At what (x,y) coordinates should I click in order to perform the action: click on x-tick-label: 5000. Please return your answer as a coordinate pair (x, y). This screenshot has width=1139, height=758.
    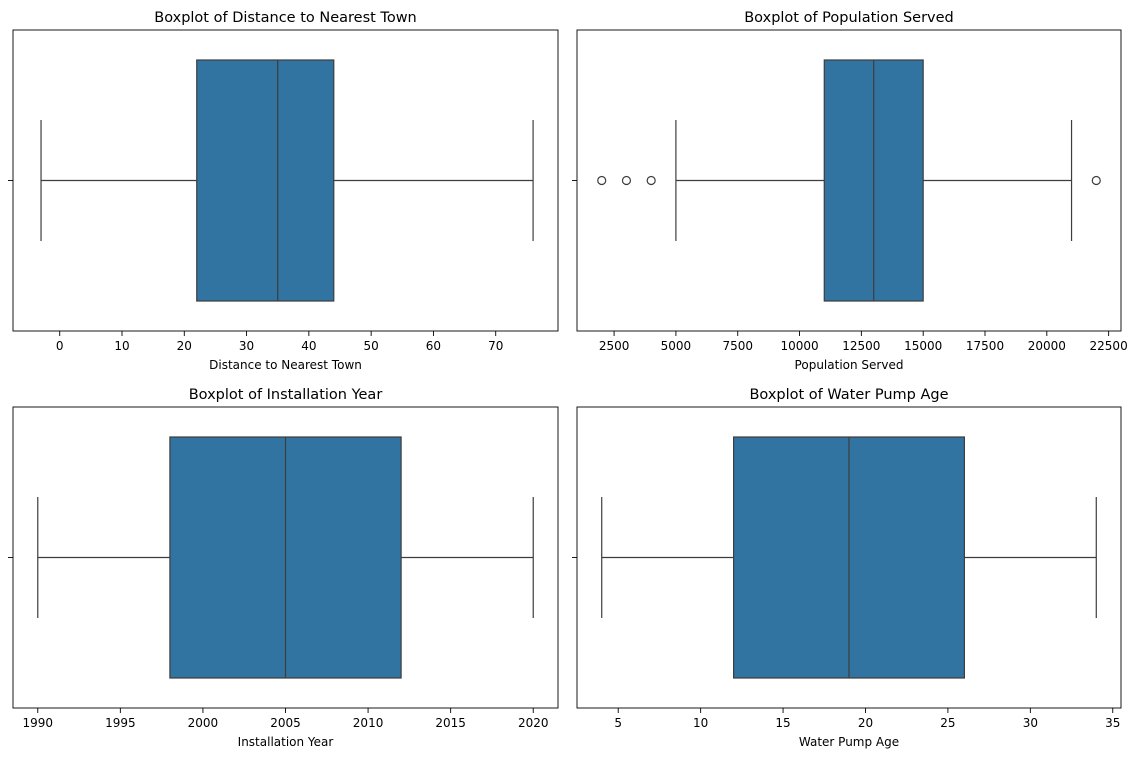
    Looking at the image, I should click on (676, 346).